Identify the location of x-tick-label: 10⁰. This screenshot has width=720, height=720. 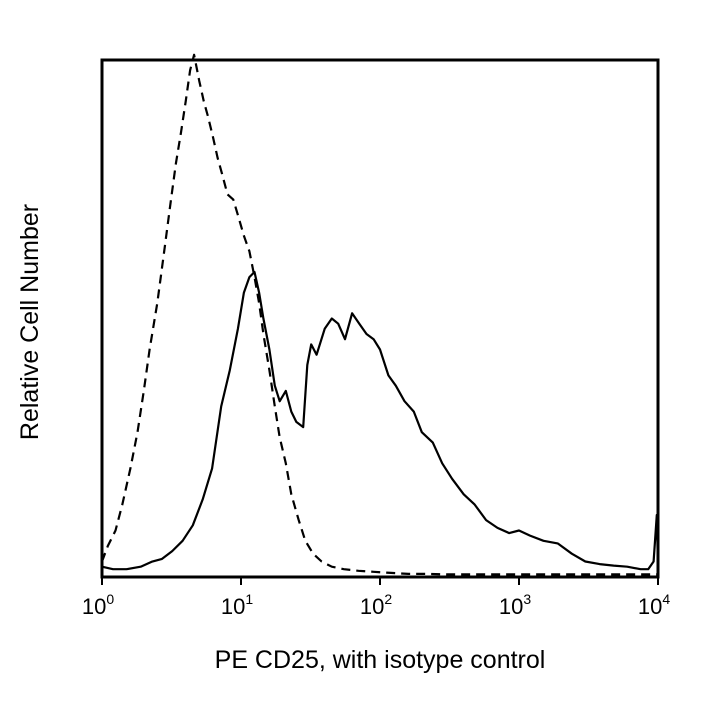
(98, 605).